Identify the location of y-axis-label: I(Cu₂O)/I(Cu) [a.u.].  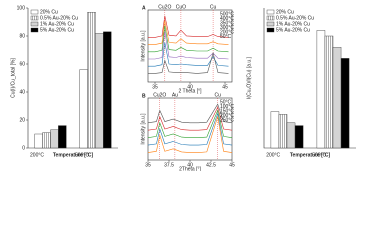
(249, 77).